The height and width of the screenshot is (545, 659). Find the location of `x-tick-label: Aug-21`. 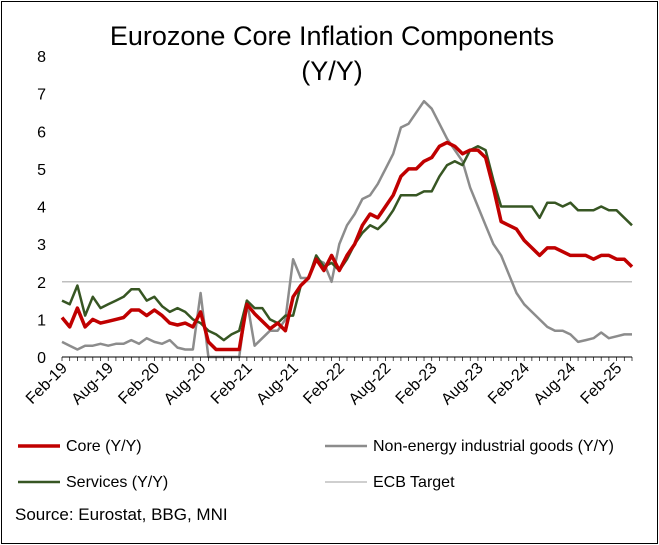

x-tick-label: Aug-21 is located at coordinates (277, 384).